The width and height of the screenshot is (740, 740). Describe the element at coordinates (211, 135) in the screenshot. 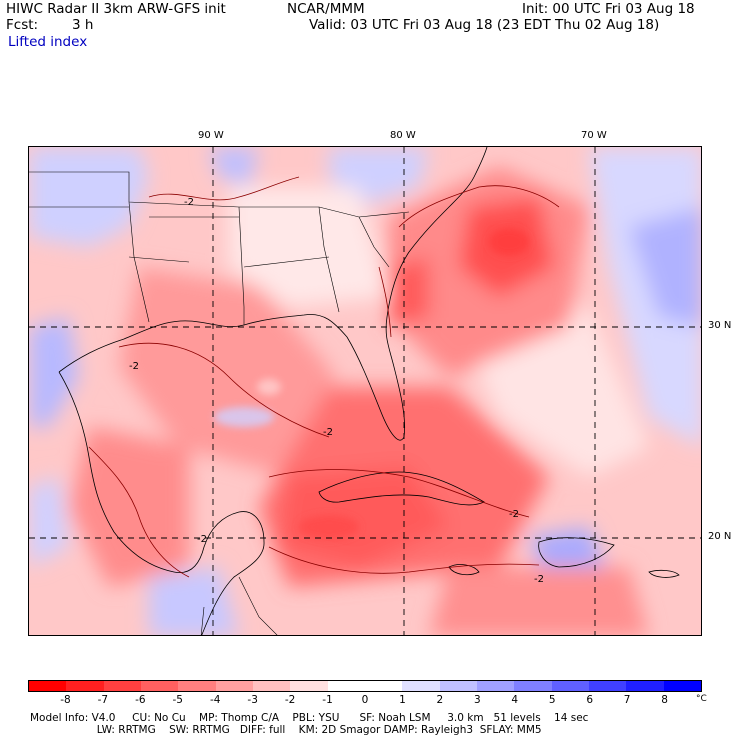

I see `lon-label-90w: 90 W` at that location.